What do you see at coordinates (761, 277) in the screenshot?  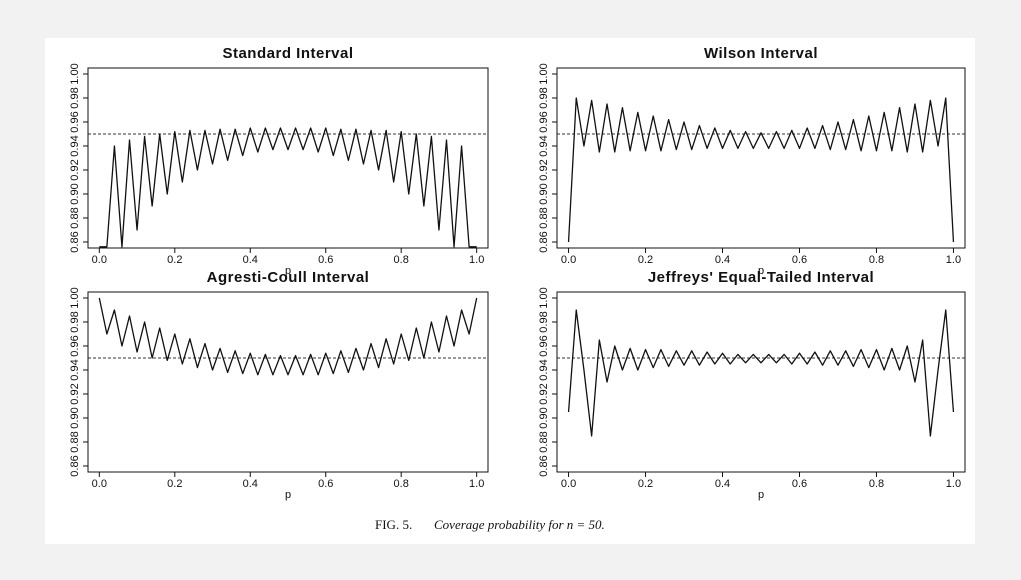 I see `panel-title: Jeffreys' Equal-Tailed Interval` at bounding box center [761, 277].